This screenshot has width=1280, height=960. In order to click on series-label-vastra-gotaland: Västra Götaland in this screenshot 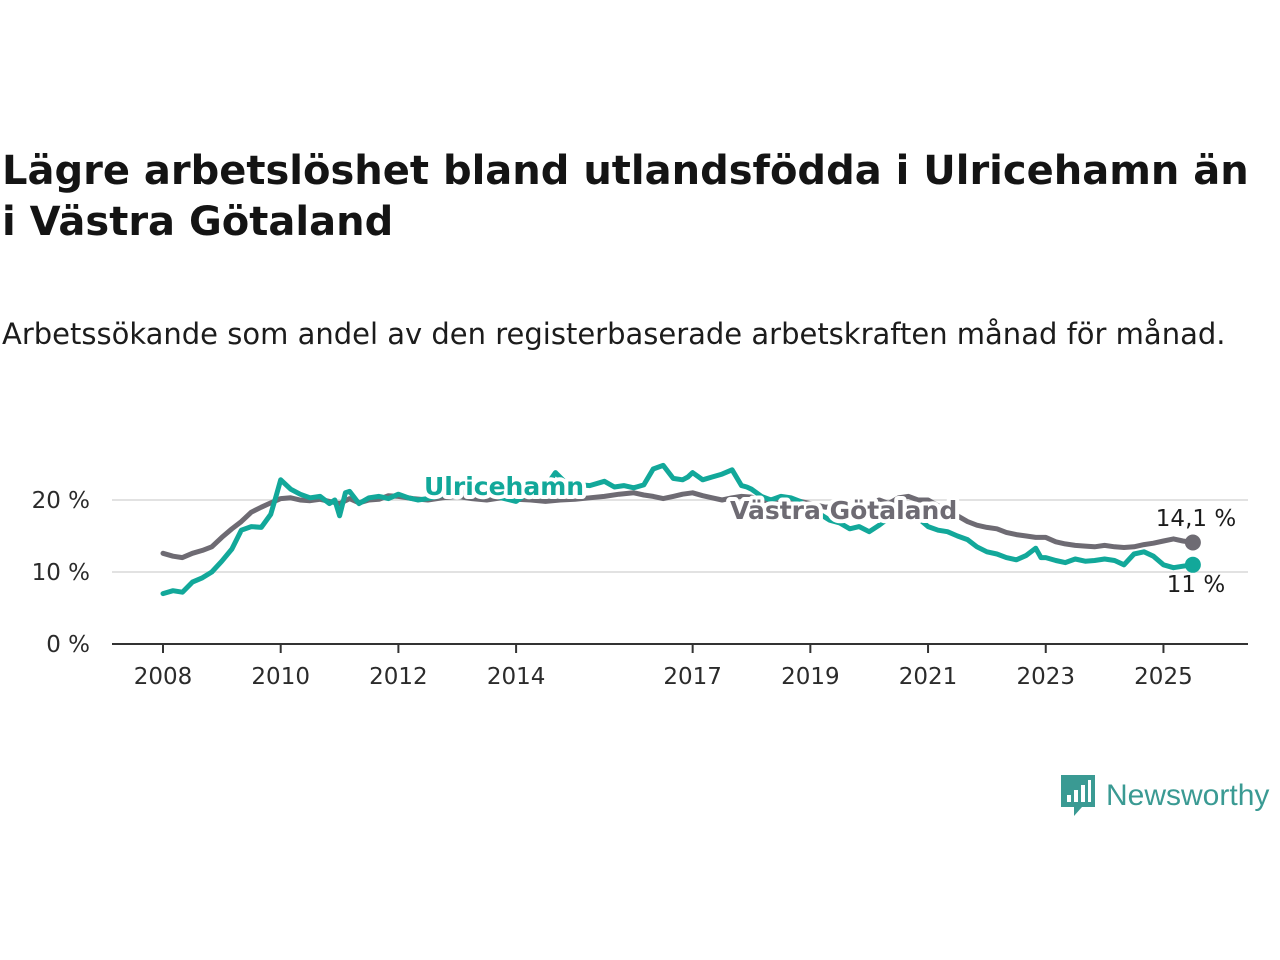, I will do `click(843, 510)`.